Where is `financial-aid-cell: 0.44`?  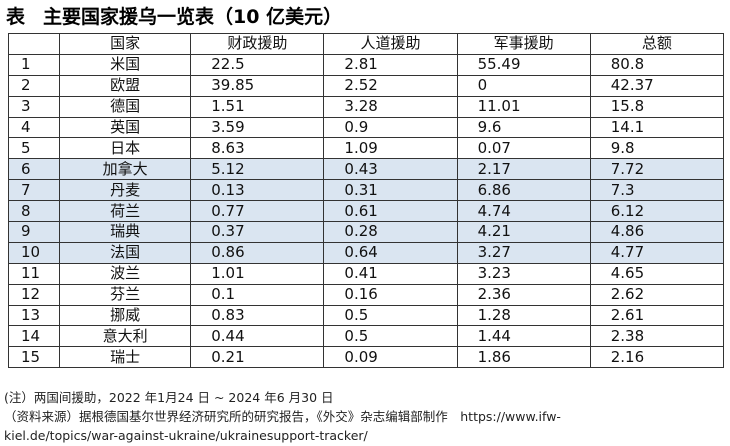
financial-aid-cell: 0.44 is located at coordinates (257, 336).